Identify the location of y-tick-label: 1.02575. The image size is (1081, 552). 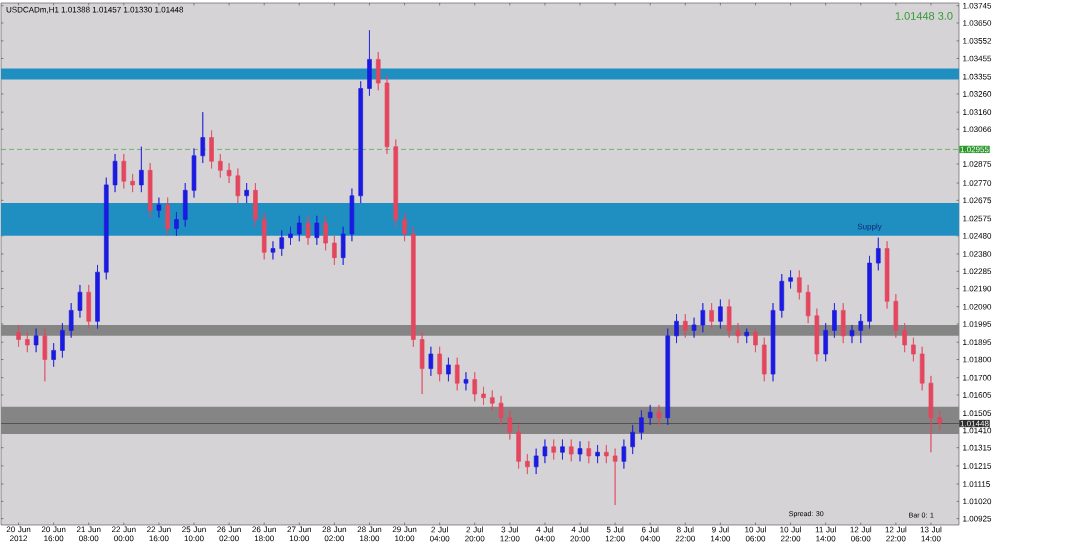
(977, 218).